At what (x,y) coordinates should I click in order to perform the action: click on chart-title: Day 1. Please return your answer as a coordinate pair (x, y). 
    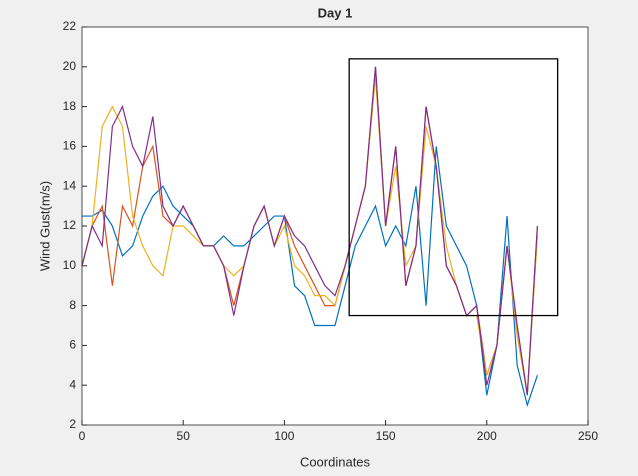
    Looking at the image, I should click on (335, 12).